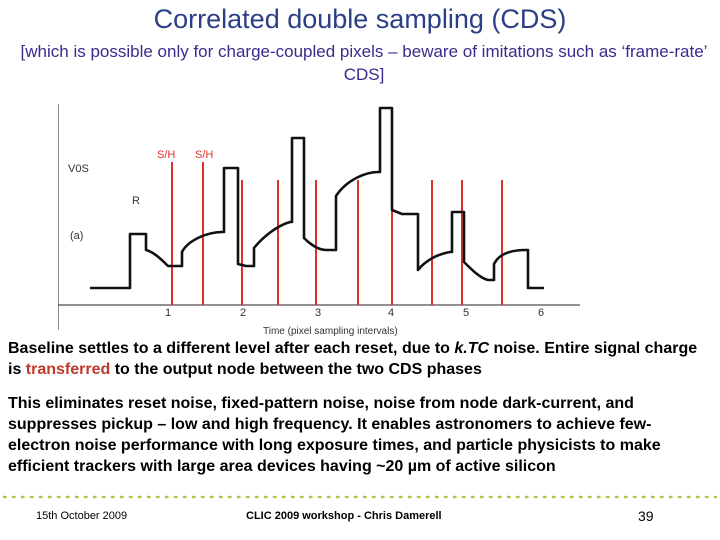 Image resolution: width=720 pixels, height=540 pixels. Describe the element at coordinates (337, 233) in the screenshot. I see `sample-hold-lines` at that location.